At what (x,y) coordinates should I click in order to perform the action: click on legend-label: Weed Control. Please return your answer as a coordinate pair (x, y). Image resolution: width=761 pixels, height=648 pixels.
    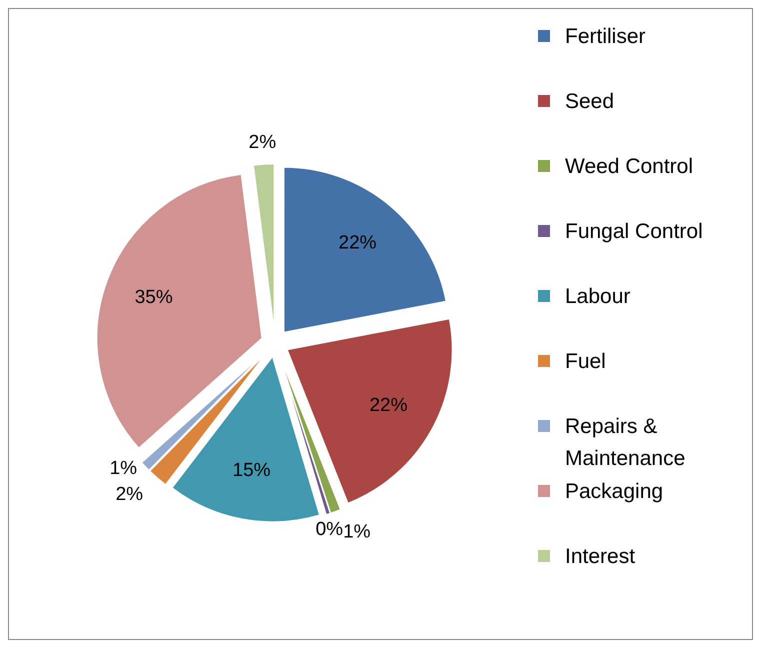
    Looking at the image, I should click on (629, 166).